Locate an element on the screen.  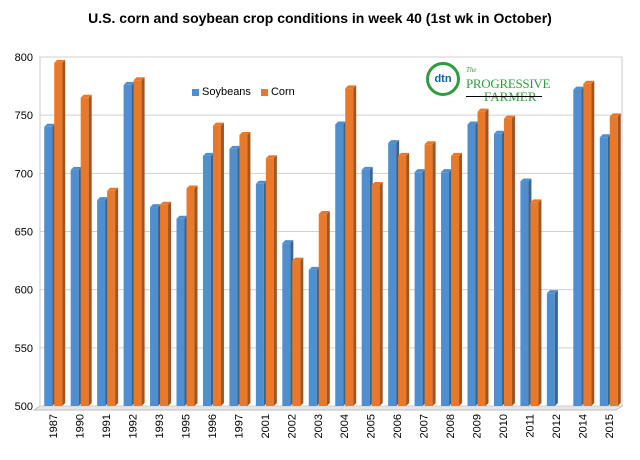
x-tick-label: 2007 is located at coordinates (425, 426).